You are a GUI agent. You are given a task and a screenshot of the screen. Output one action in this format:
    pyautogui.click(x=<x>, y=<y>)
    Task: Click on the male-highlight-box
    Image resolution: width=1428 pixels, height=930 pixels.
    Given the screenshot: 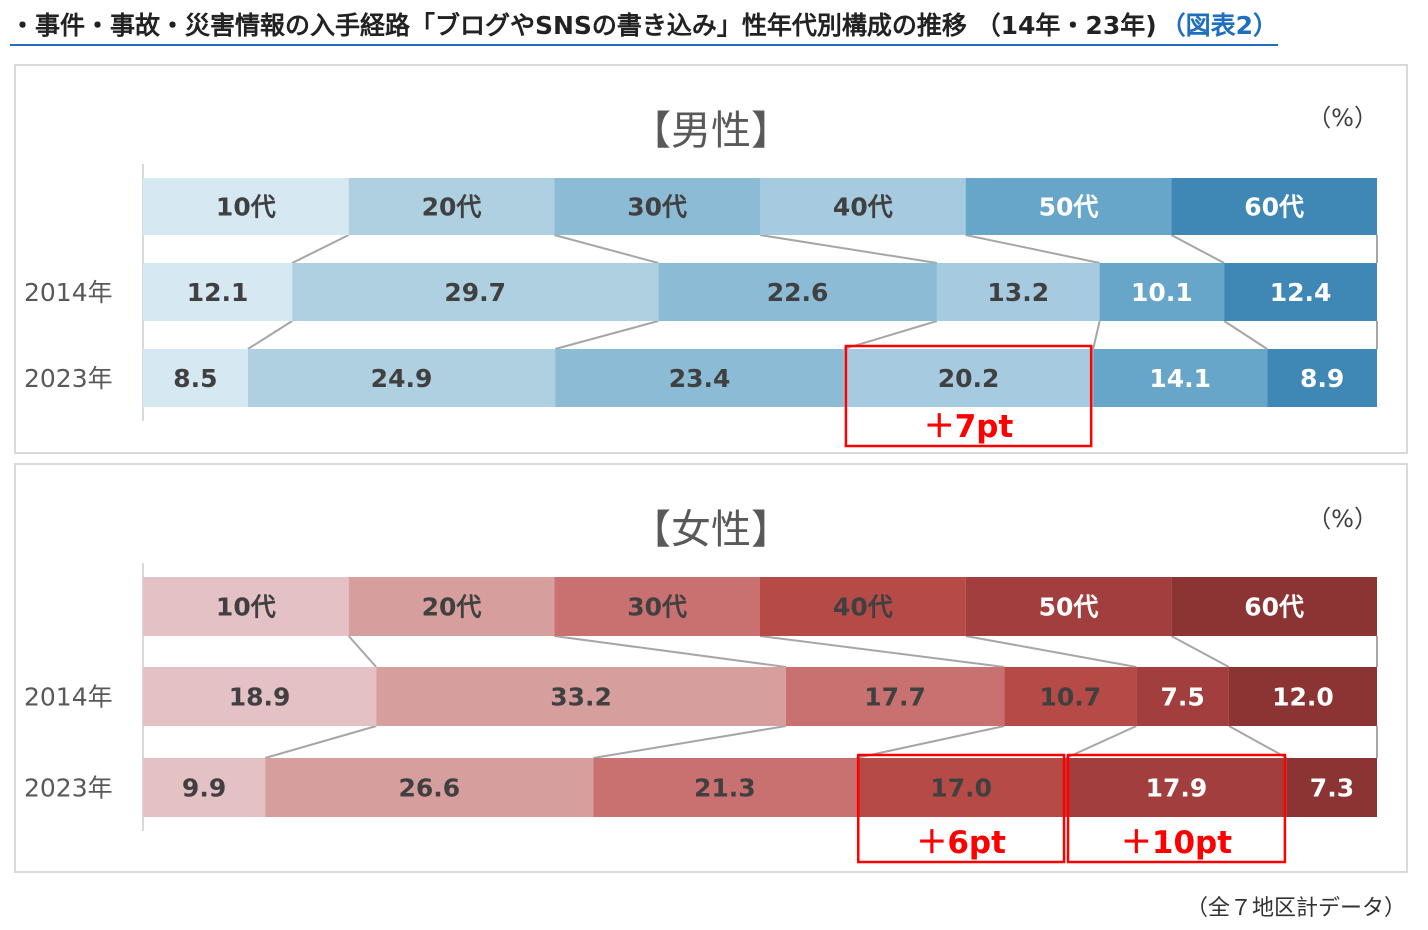 What is the action you would take?
    pyautogui.click(x=968, y=396)
    